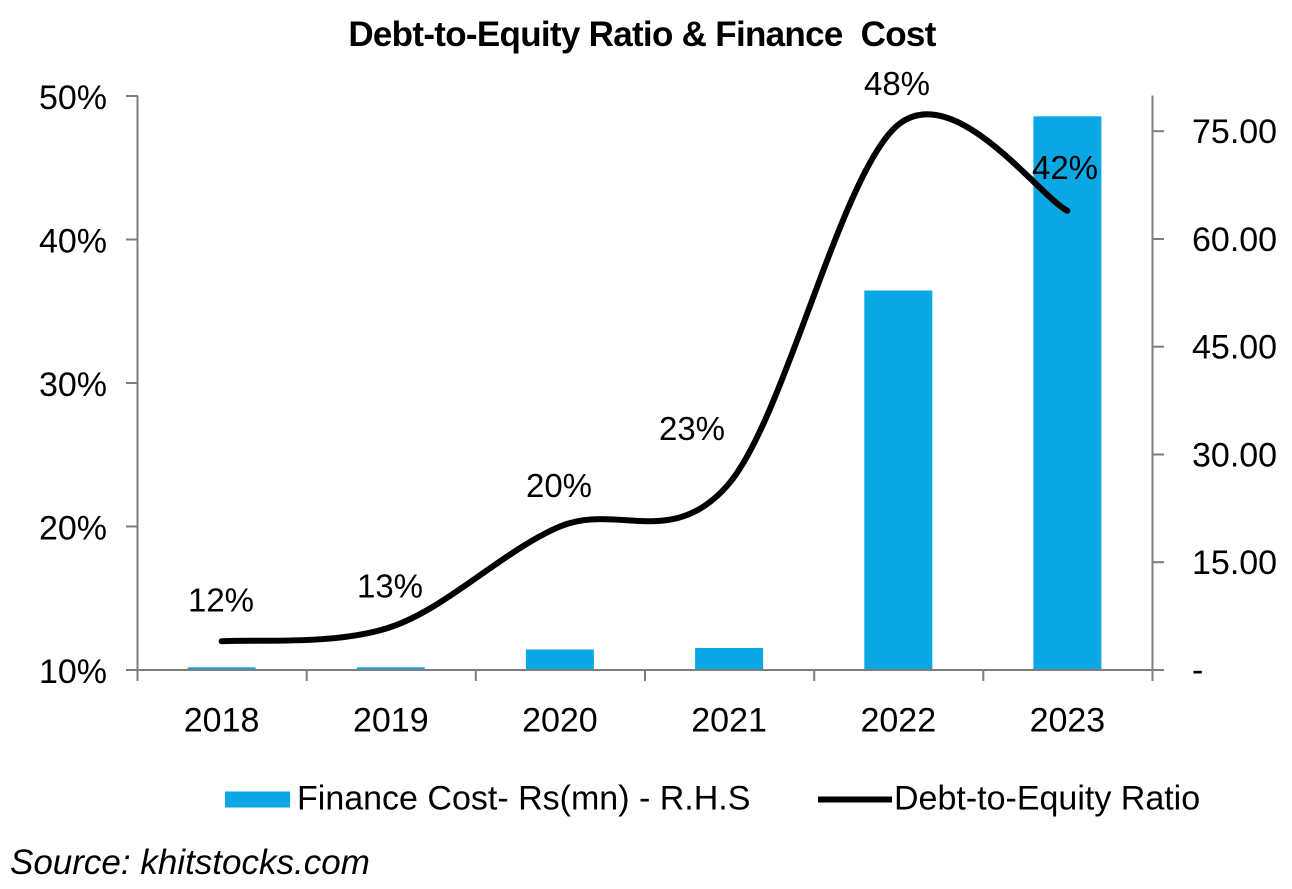 The image size is (1292, 889). Describe the element at coordinates (1065, 167) in the screenshot. I see `svg-text: 42%` at that location.